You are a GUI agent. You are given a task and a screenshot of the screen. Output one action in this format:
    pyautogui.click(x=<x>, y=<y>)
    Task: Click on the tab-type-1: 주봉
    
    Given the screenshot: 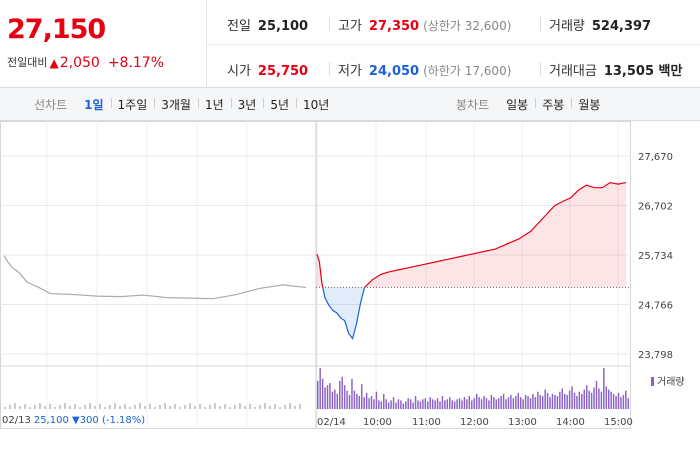 What is the action you would take?
    pyautogui.click(x=553, y=104)
    